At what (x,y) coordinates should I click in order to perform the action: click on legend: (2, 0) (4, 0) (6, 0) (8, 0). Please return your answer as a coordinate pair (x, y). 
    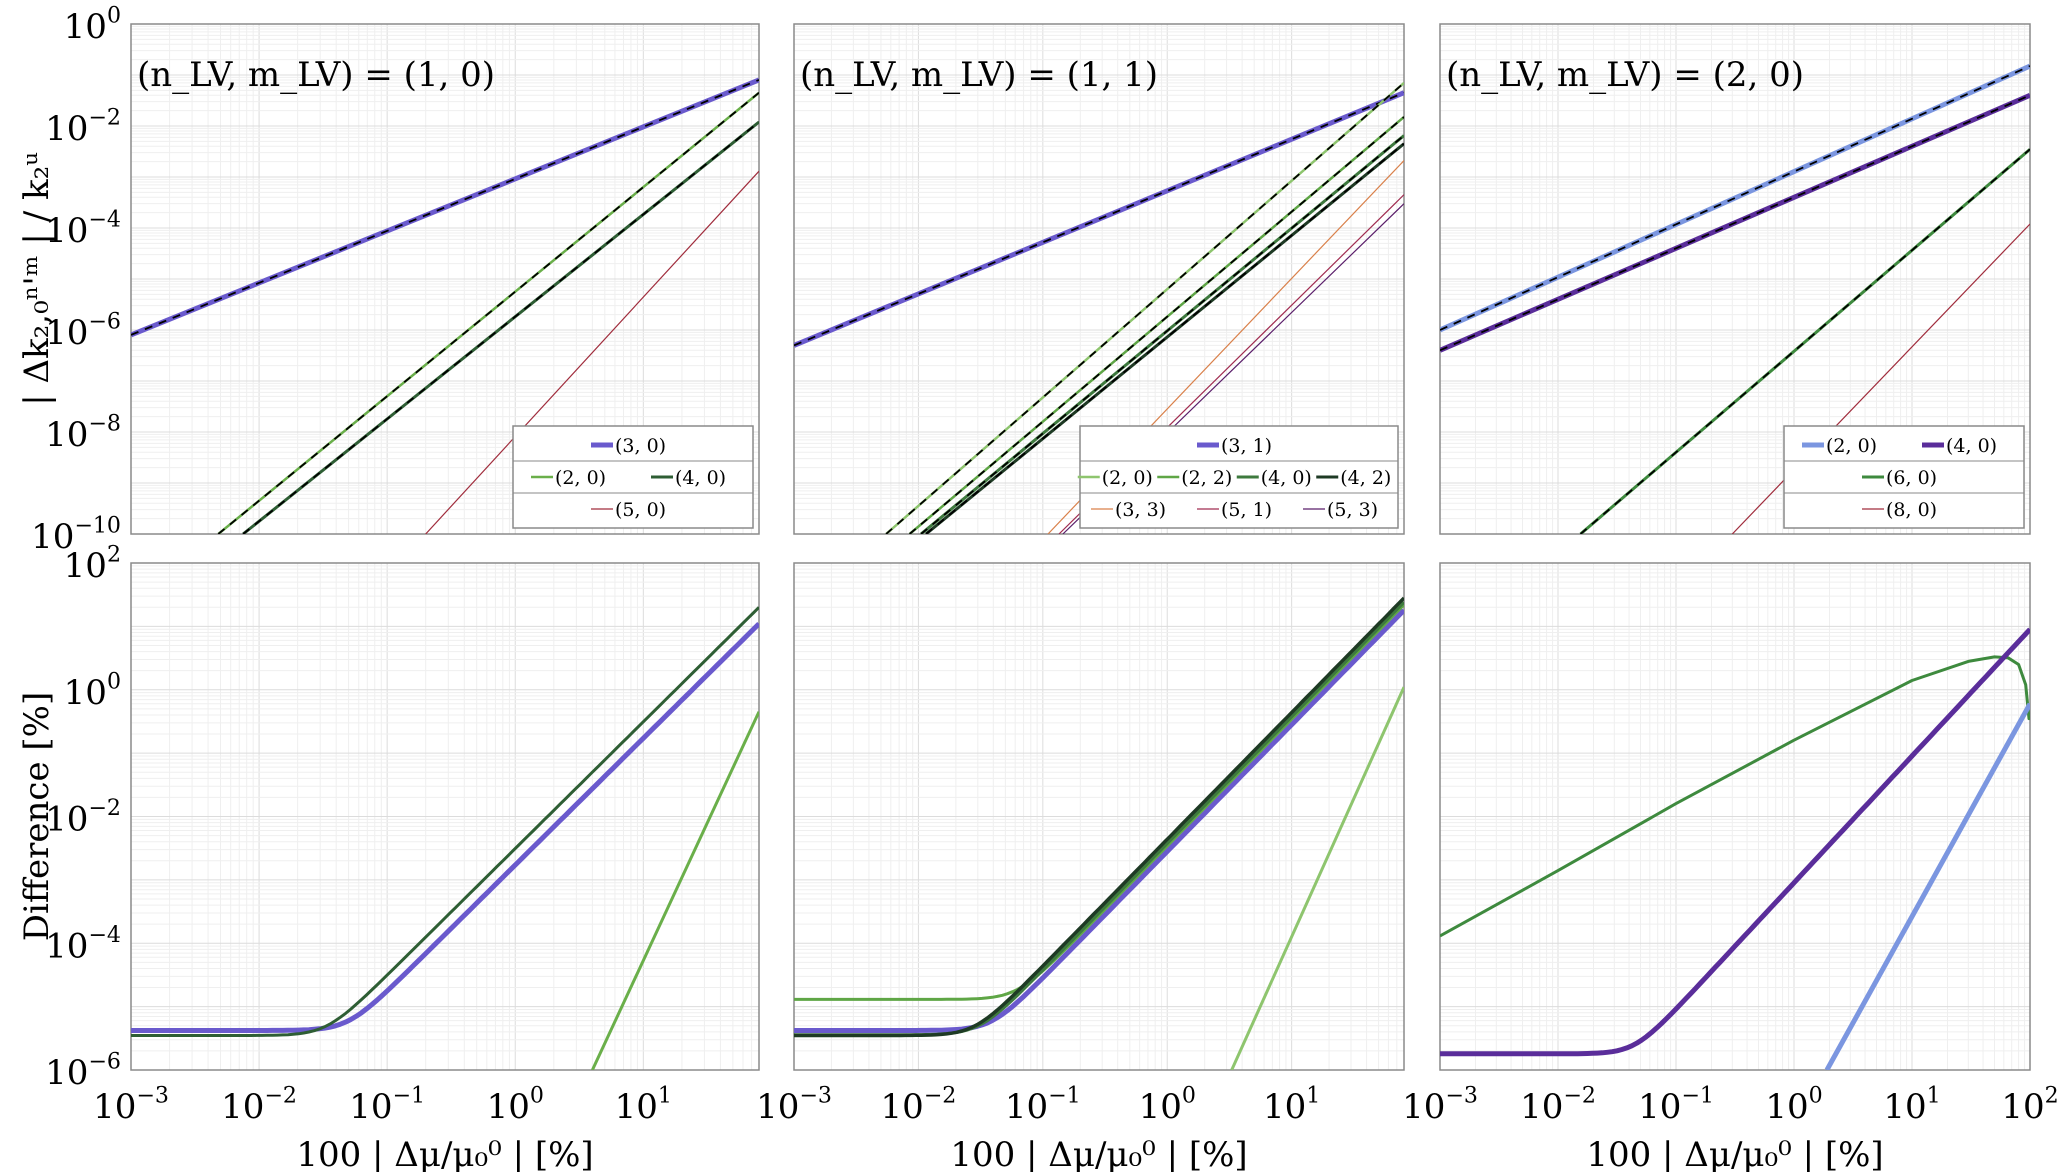
    Looking at the image, I should click on (1904, 477).